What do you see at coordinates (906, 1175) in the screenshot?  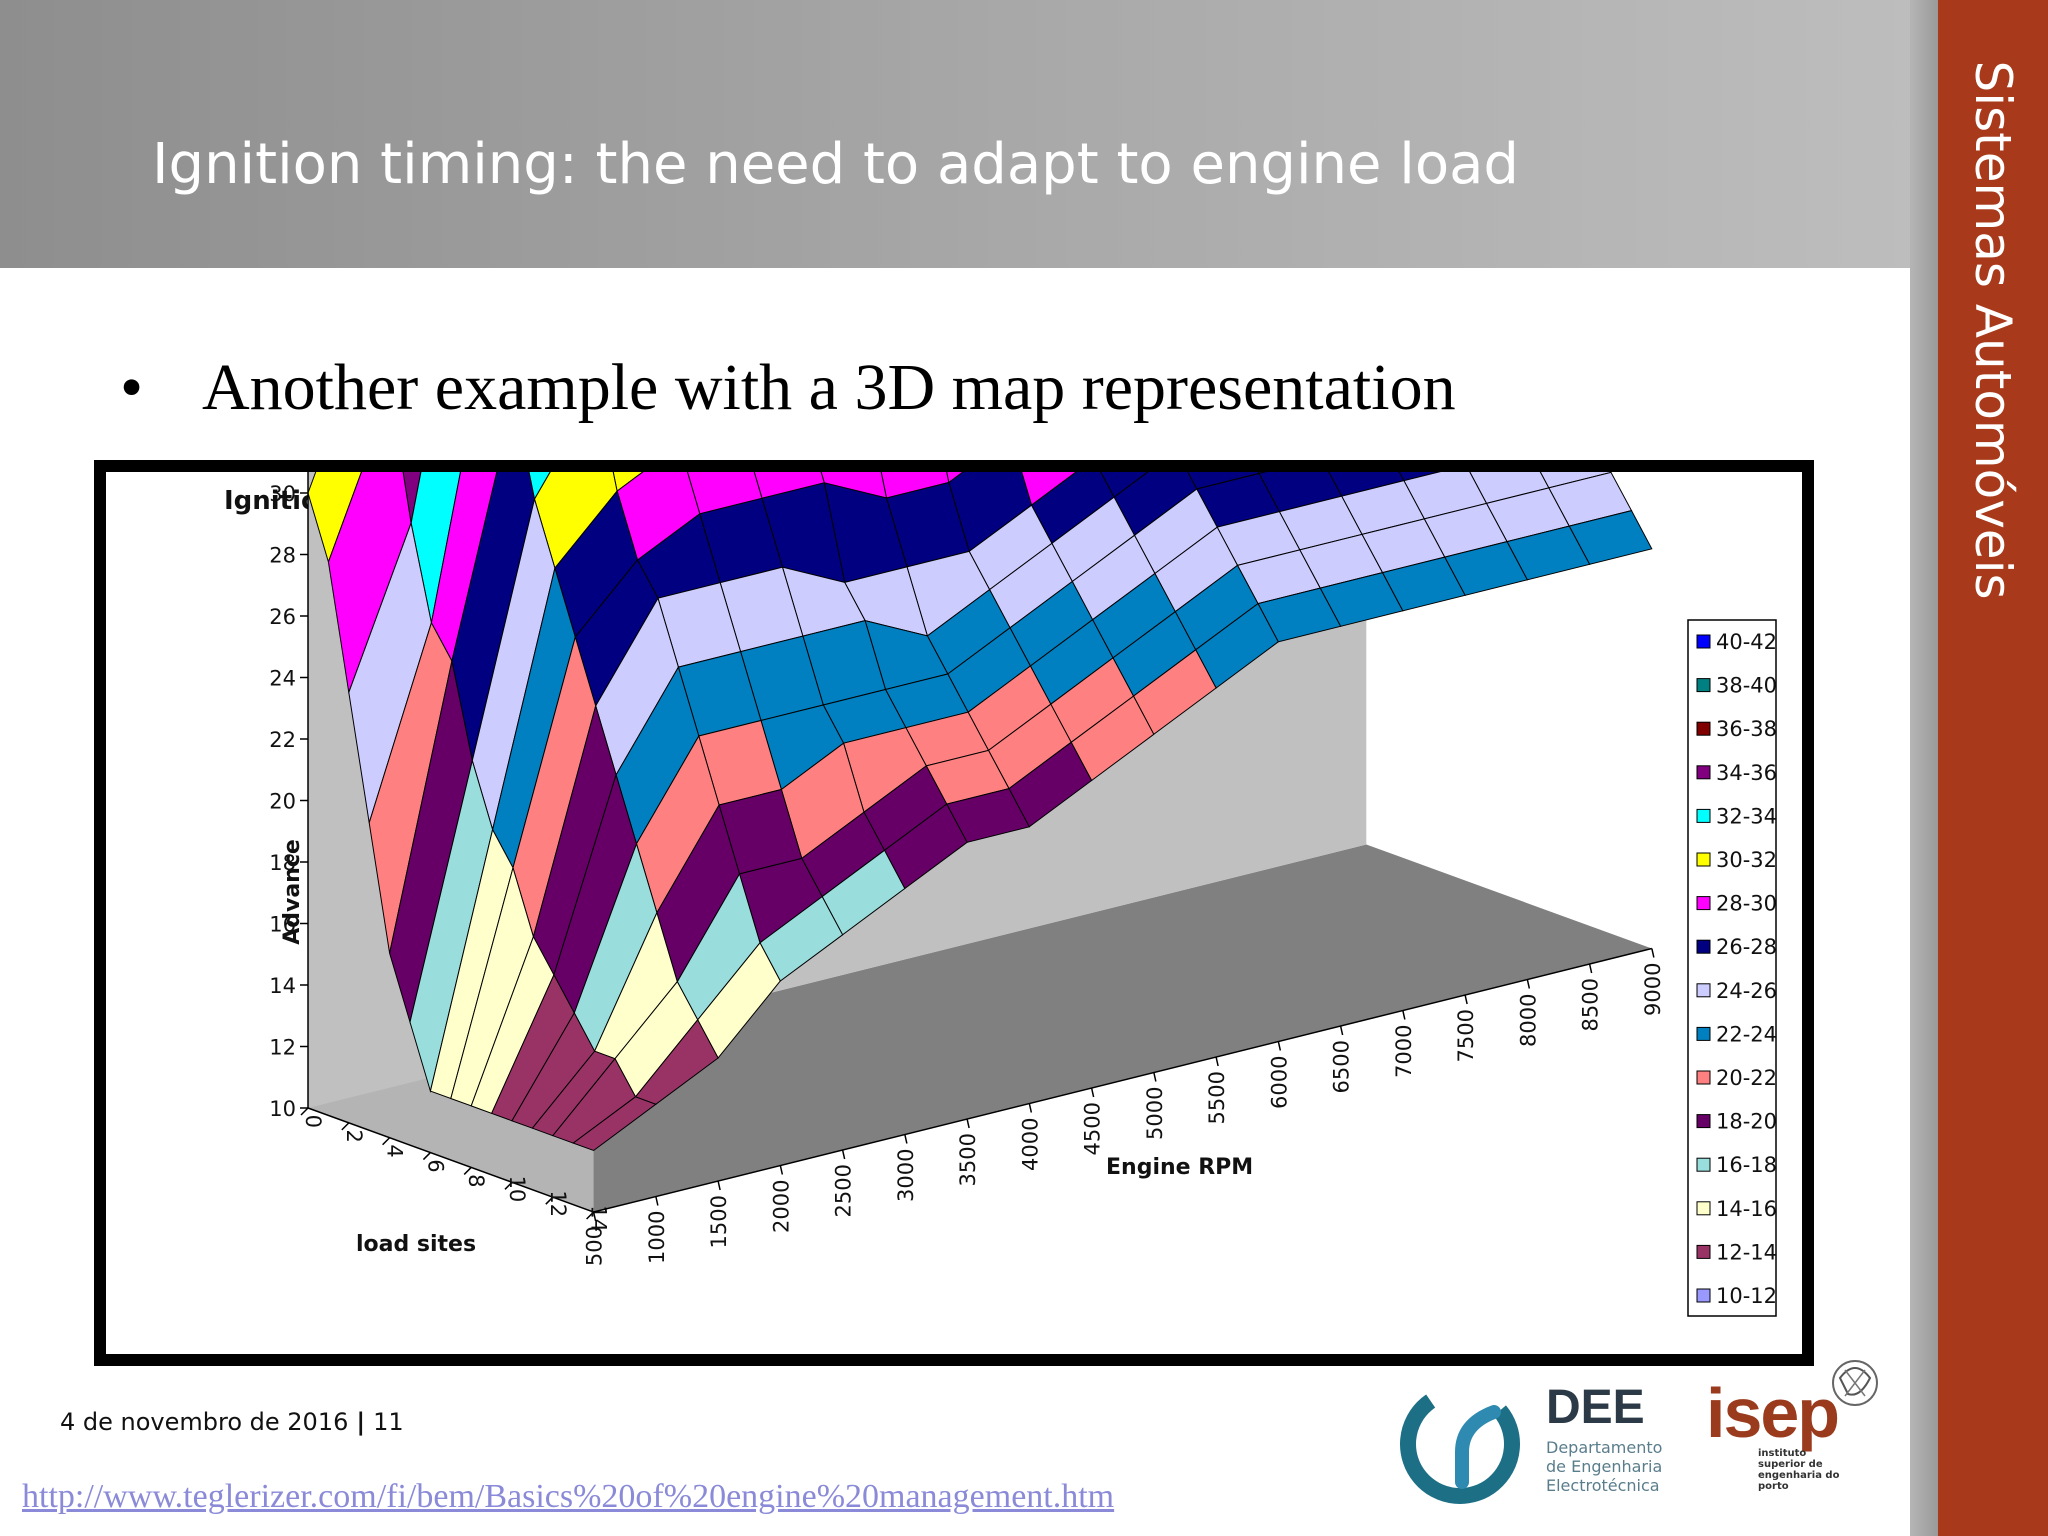 I see `rpm-tick-label: 3000` at bounding box center [906, 1175].